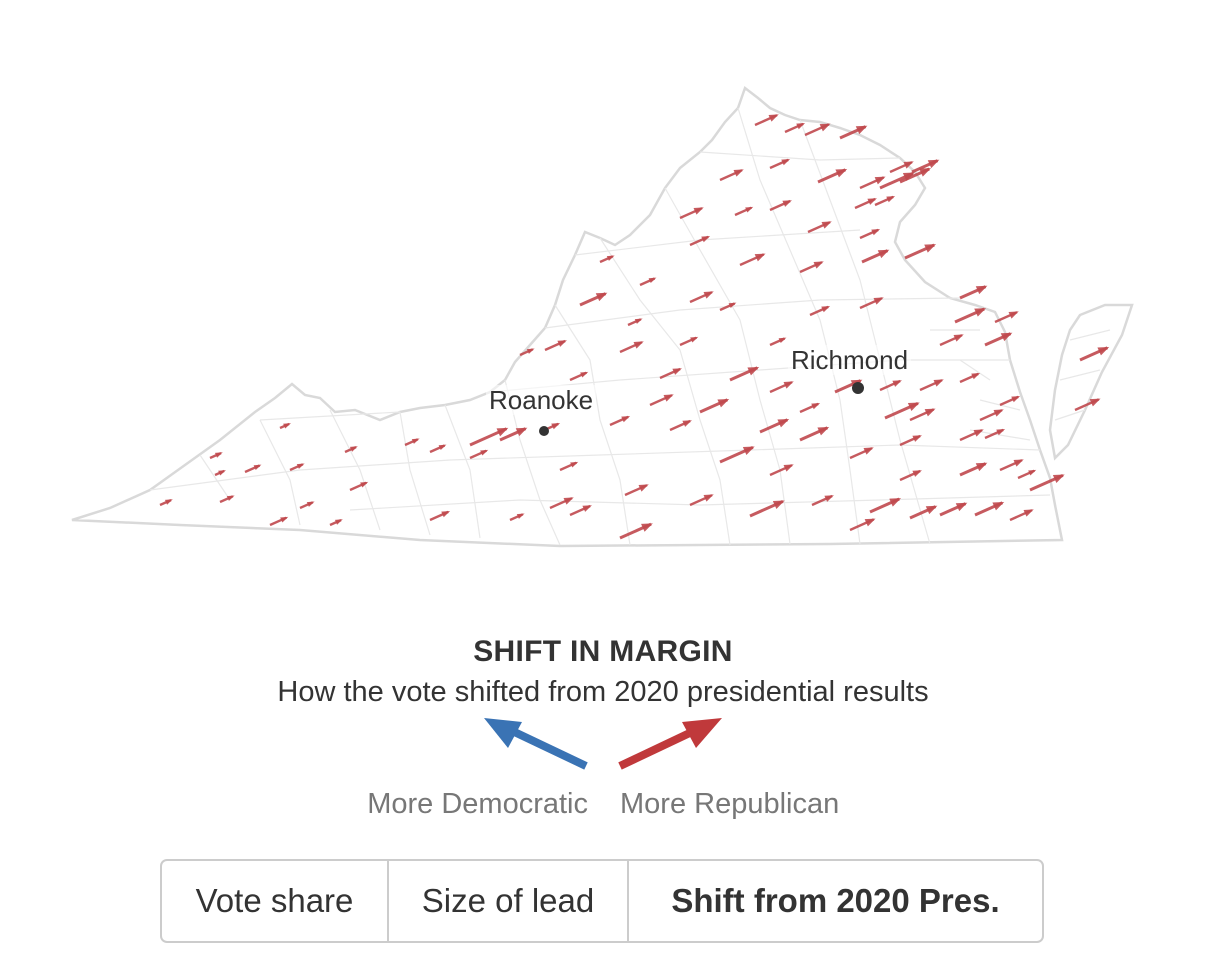 The image size is (1206, 975). What do you see at coordinates (544, 431) in the screenshot?
I see `roanoke-dot` at bounding box center [544, 431].